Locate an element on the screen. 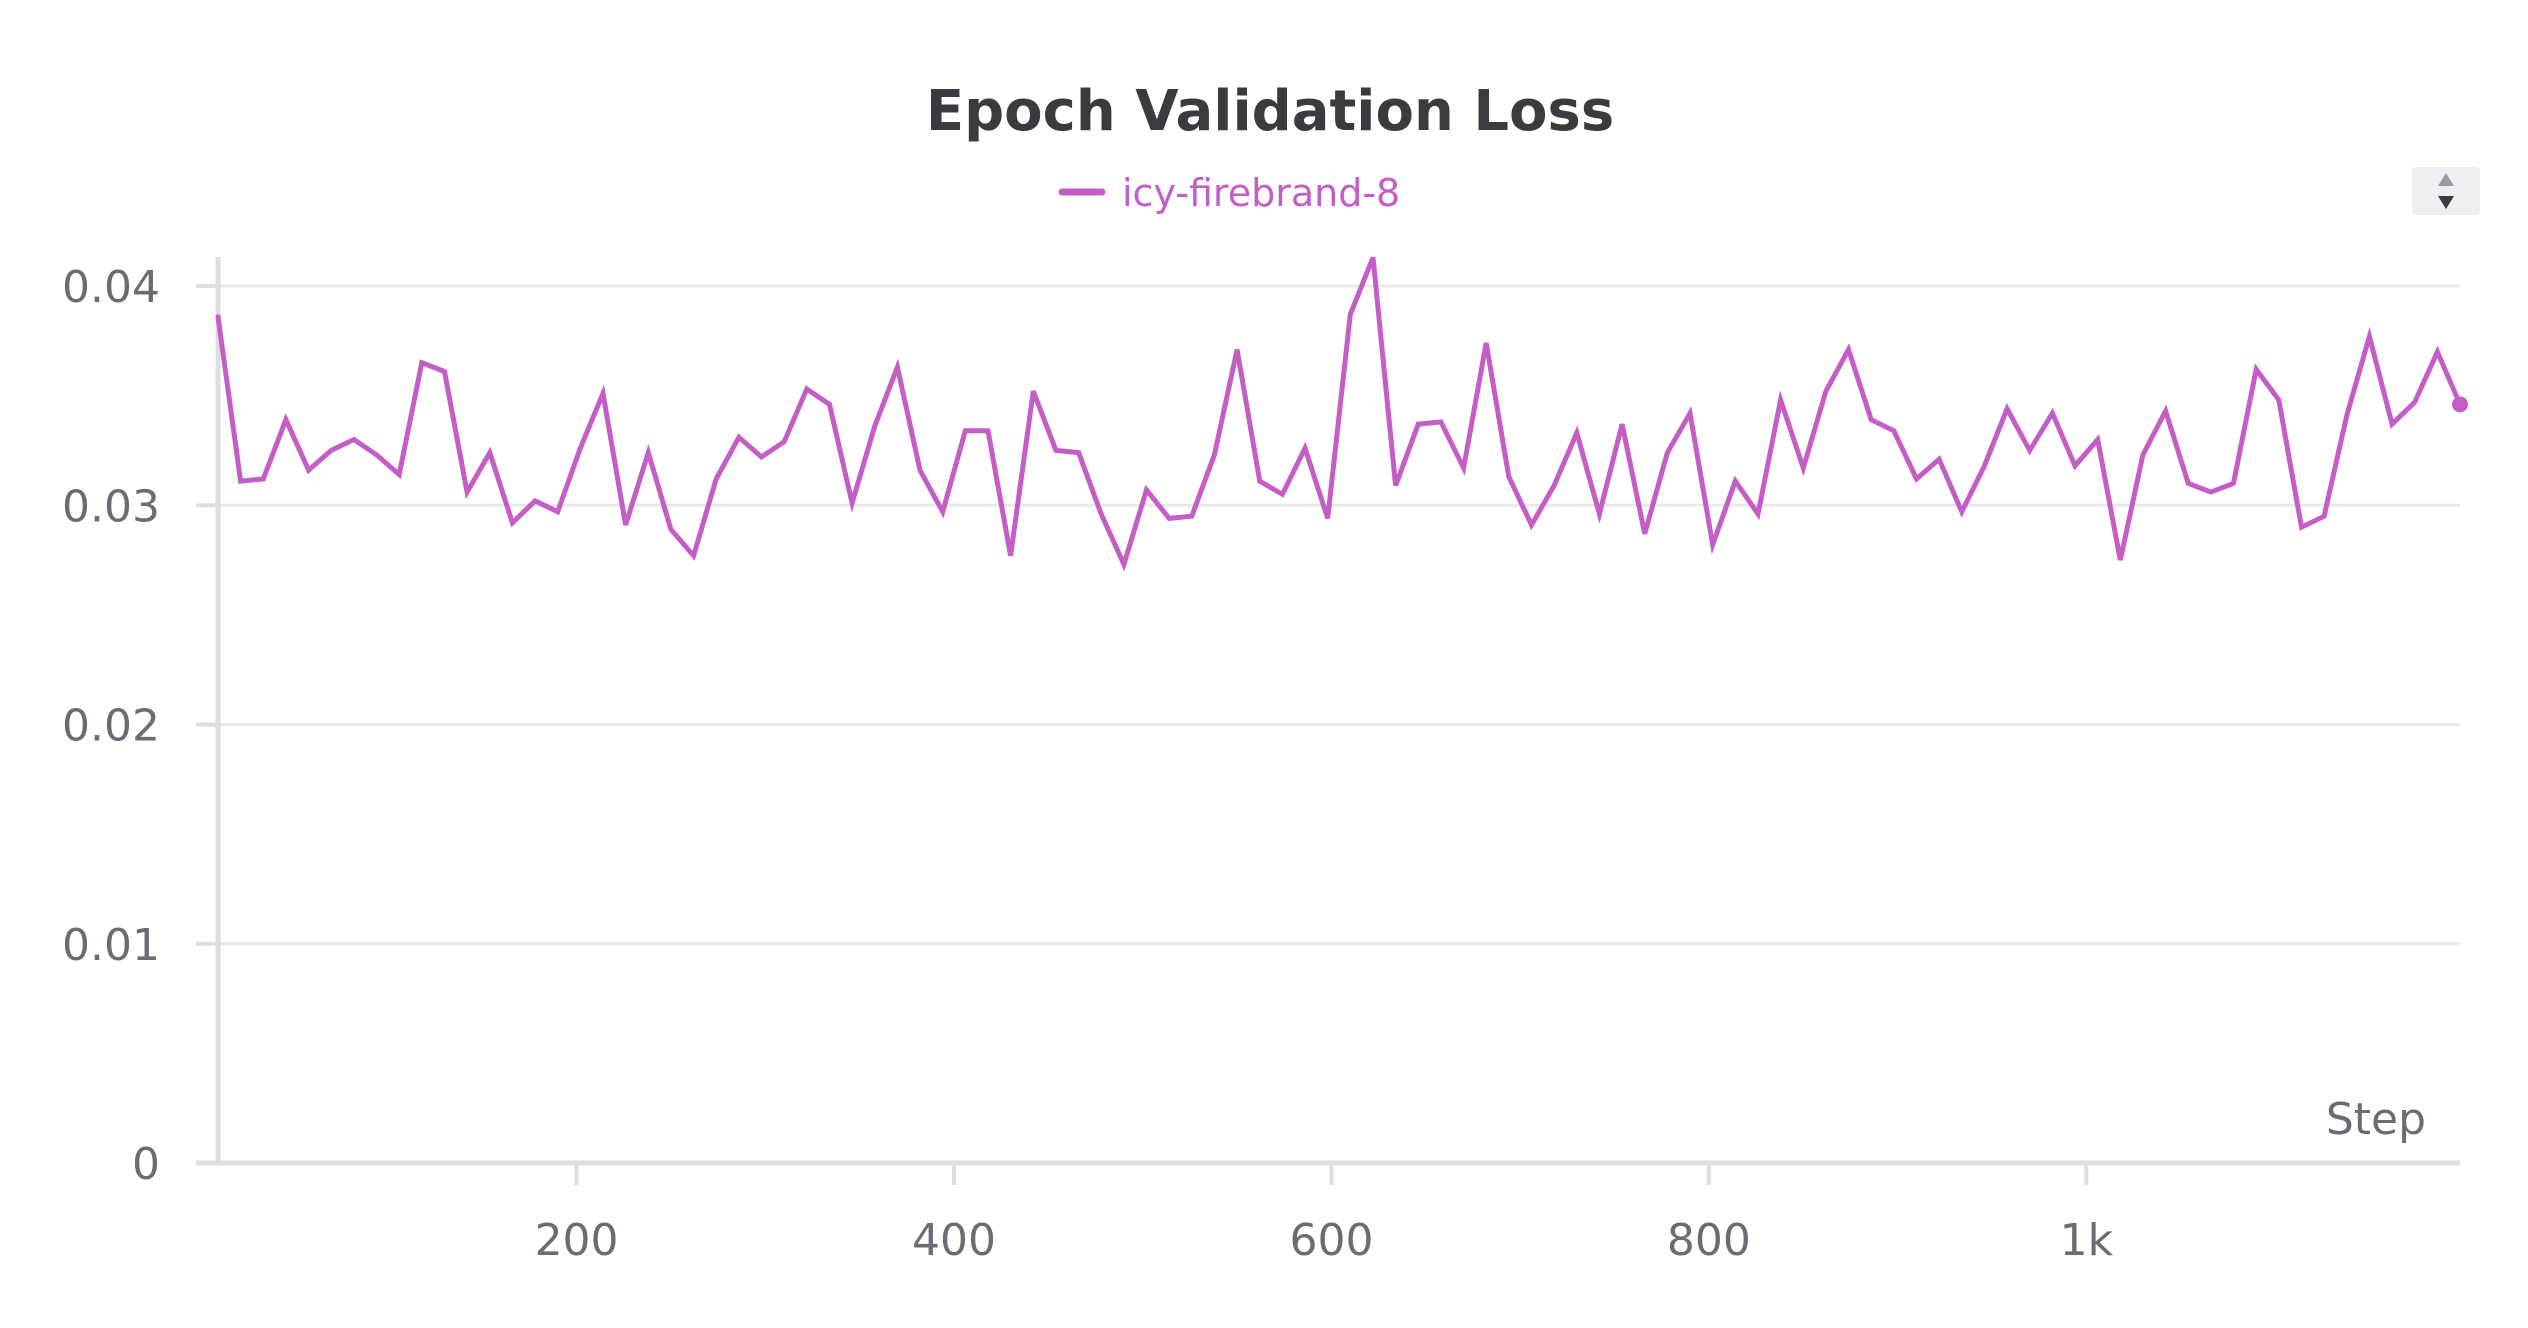  y-tick-label: 0.02 is located at coordinates (111, 726).